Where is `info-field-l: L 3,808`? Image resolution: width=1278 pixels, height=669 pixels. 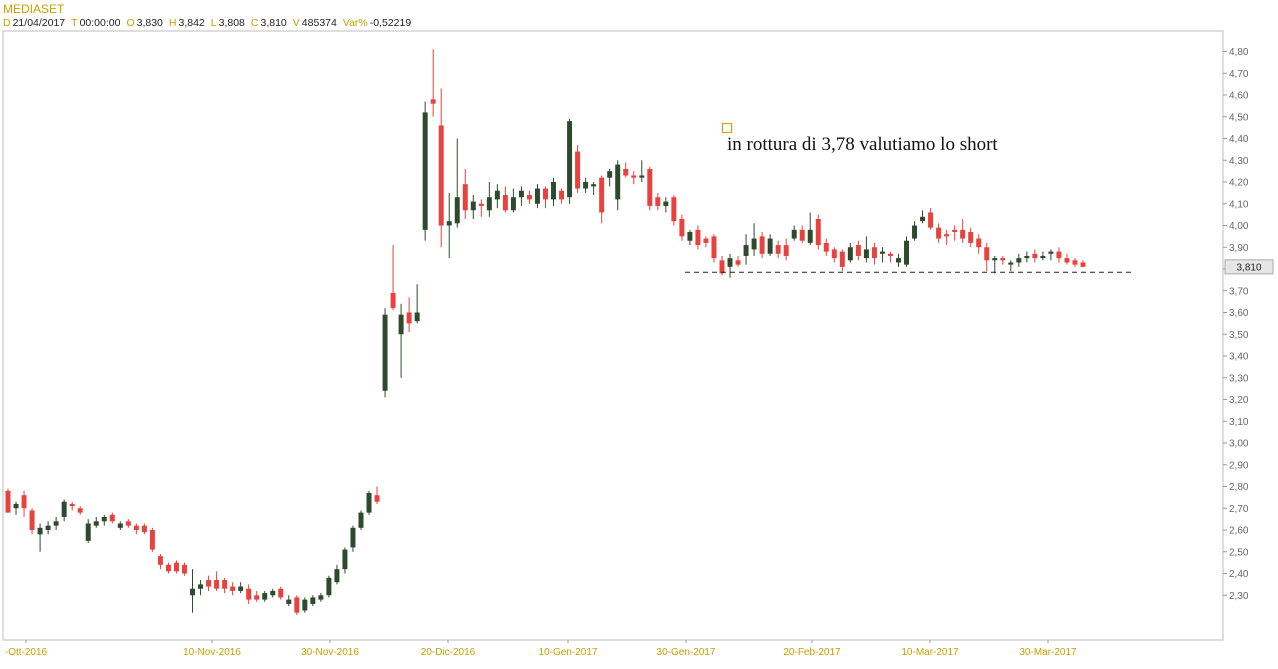
info-field-l: L 3,808 is located at coordinates (228, 23).